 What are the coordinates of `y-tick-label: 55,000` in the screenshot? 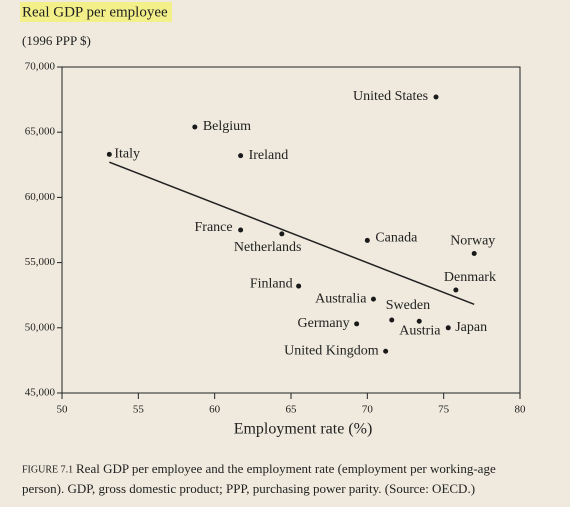 It's located at (40, 262).